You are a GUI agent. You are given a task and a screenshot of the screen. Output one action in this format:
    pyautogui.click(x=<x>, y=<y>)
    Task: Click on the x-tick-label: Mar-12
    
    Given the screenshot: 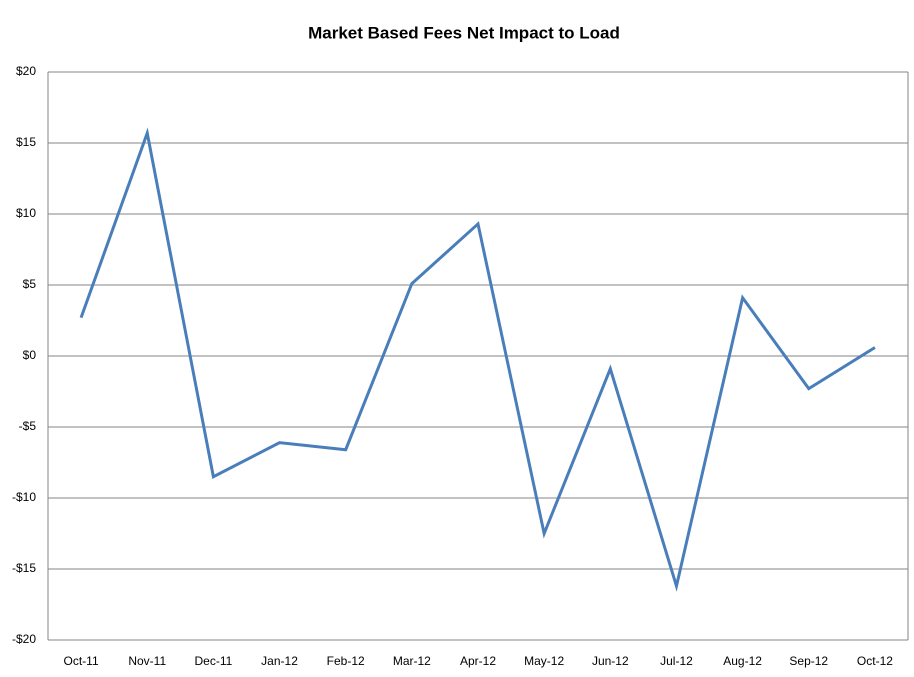 What is the action you would take?
    pyautogui.click(x=412, y=661)
    